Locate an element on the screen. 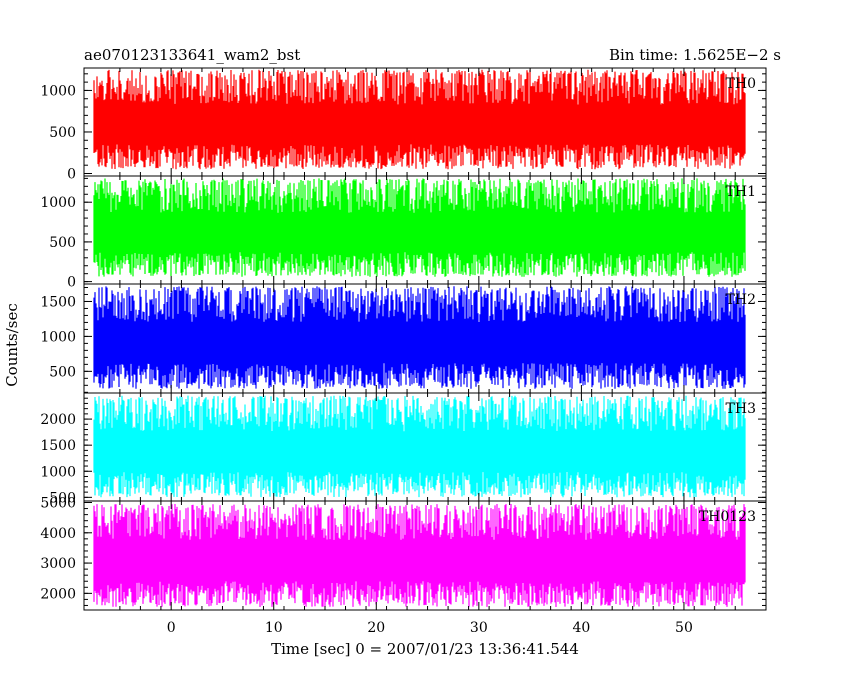  y-axis-title: Counts/sec is located at coordinates (12, 345).